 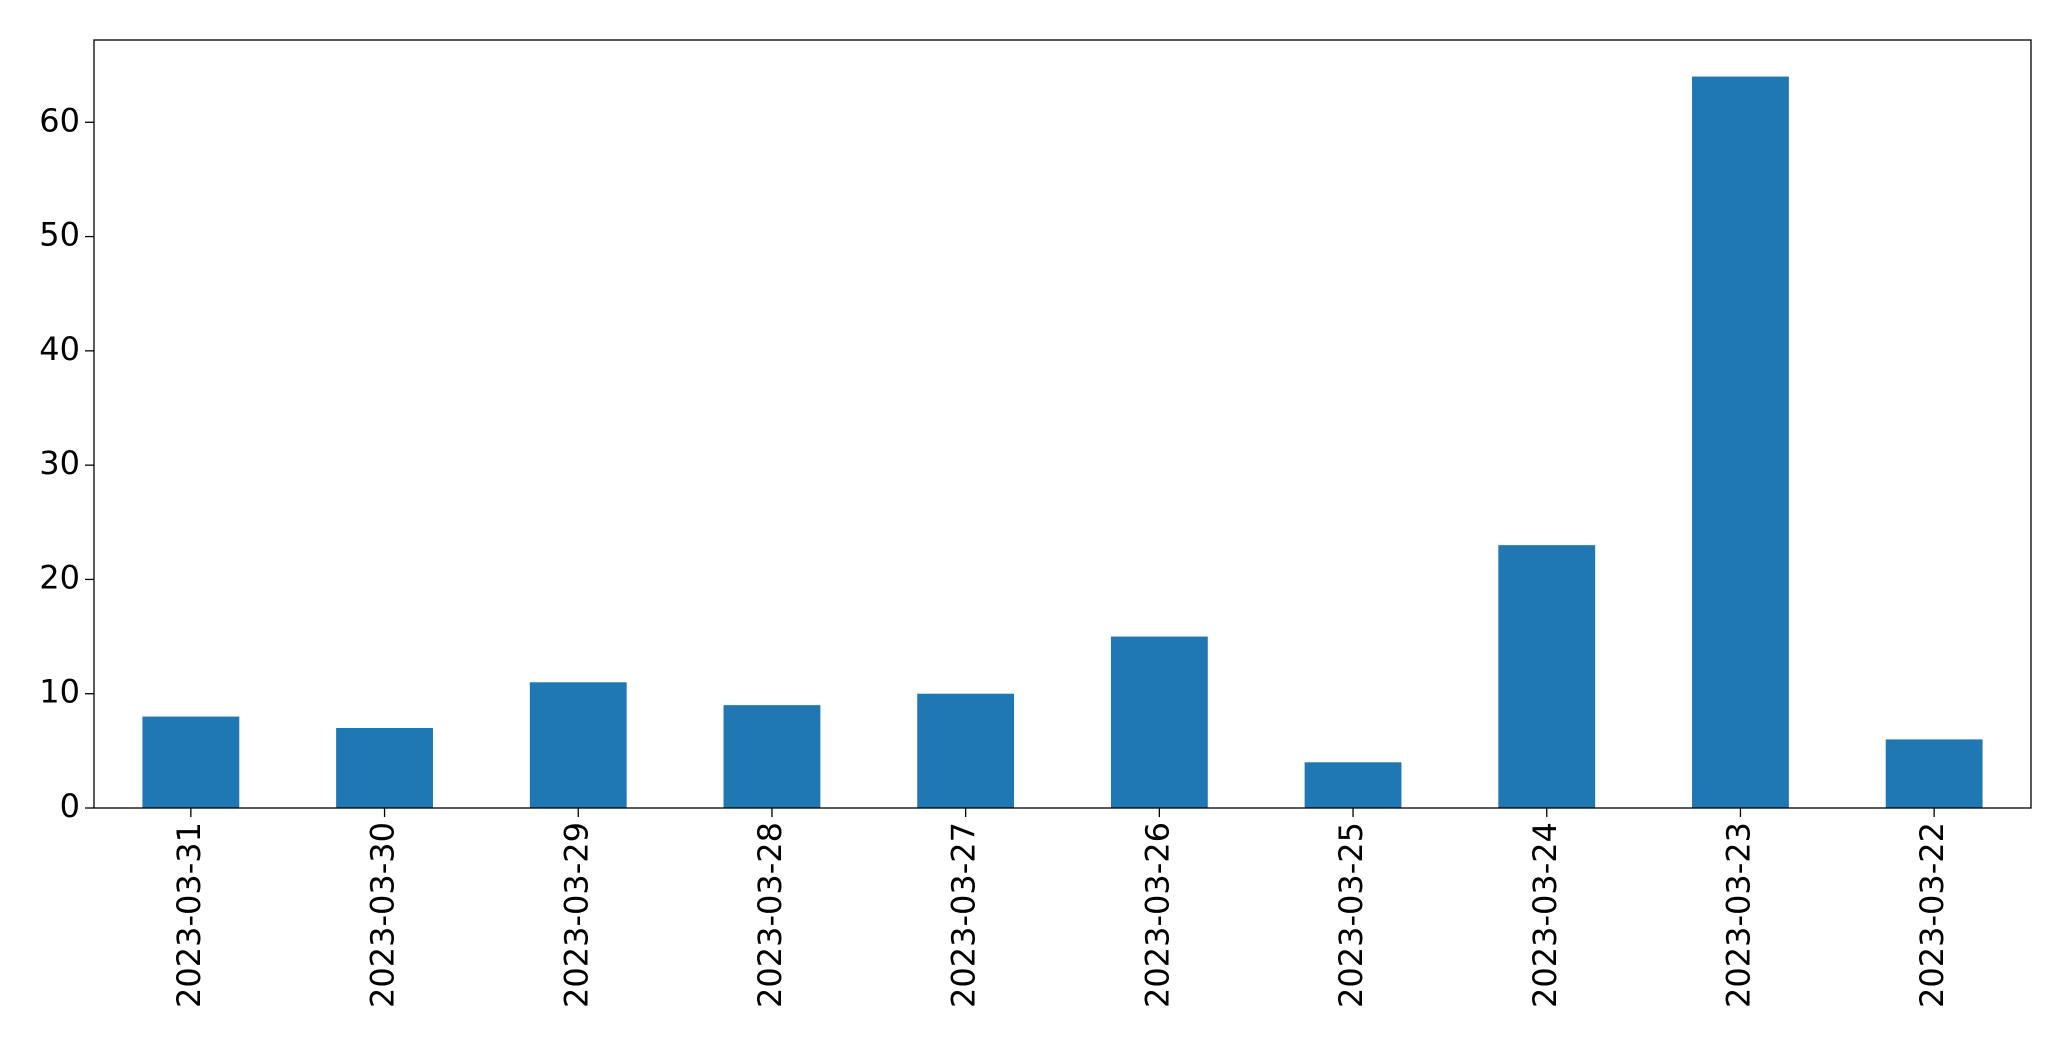 I want to click on y-tick-label: 20, so click(x=59, y=577).